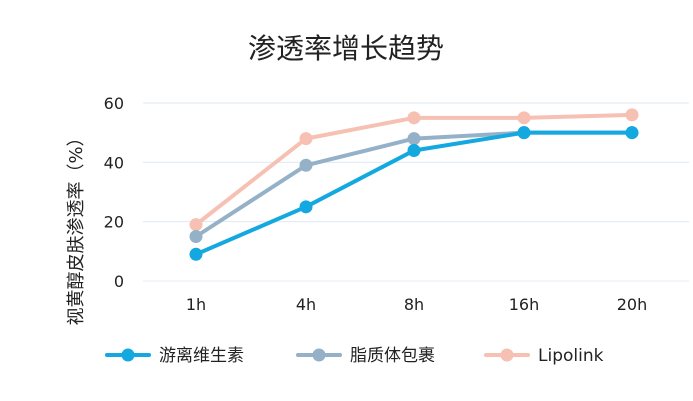  What do you see at coordinates (524, 304) in the screenshot?
I see `x-tick-label: 16h` at bounding box center [524, 304].